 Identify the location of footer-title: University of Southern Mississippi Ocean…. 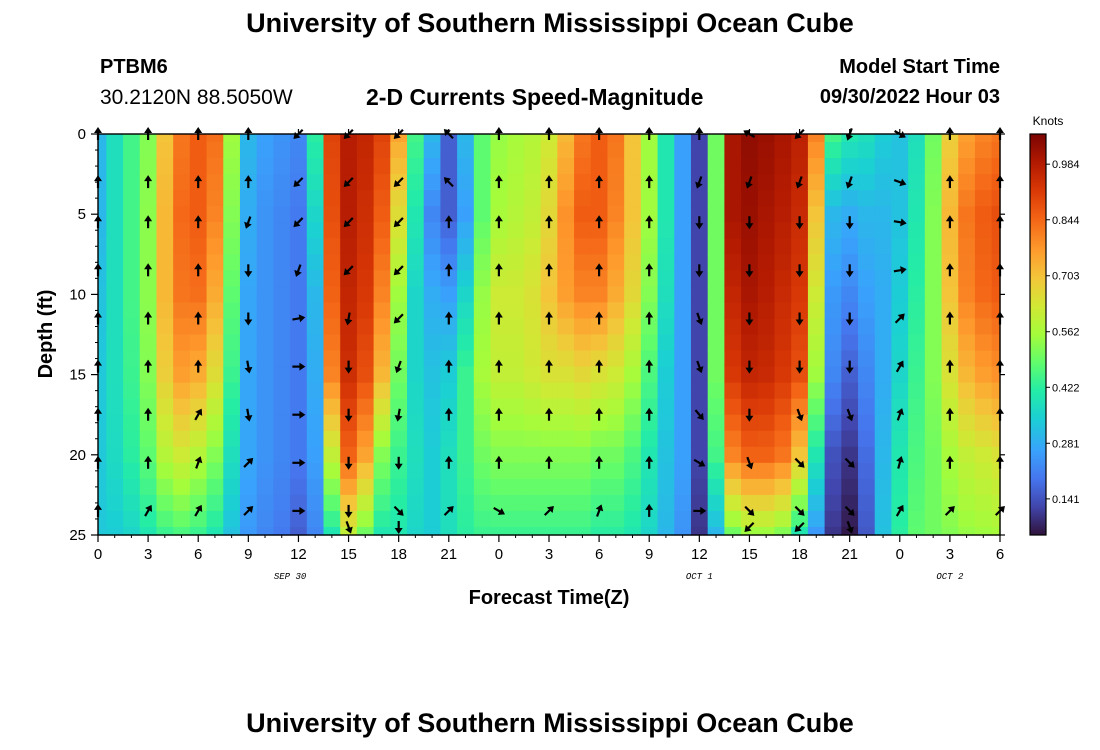
(550, 723).